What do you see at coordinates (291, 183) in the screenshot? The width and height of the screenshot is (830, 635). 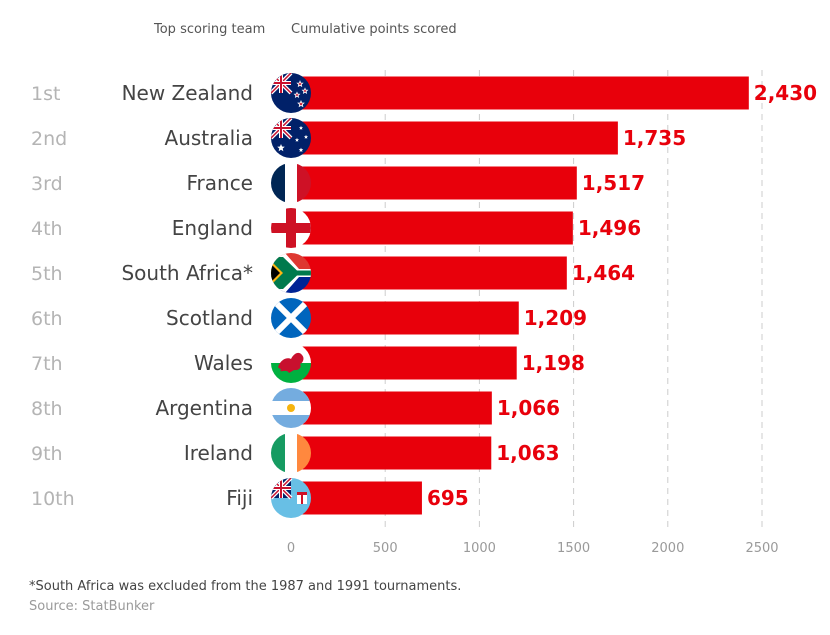 I see `france-flag-icon` at bounding box center [291, 183].